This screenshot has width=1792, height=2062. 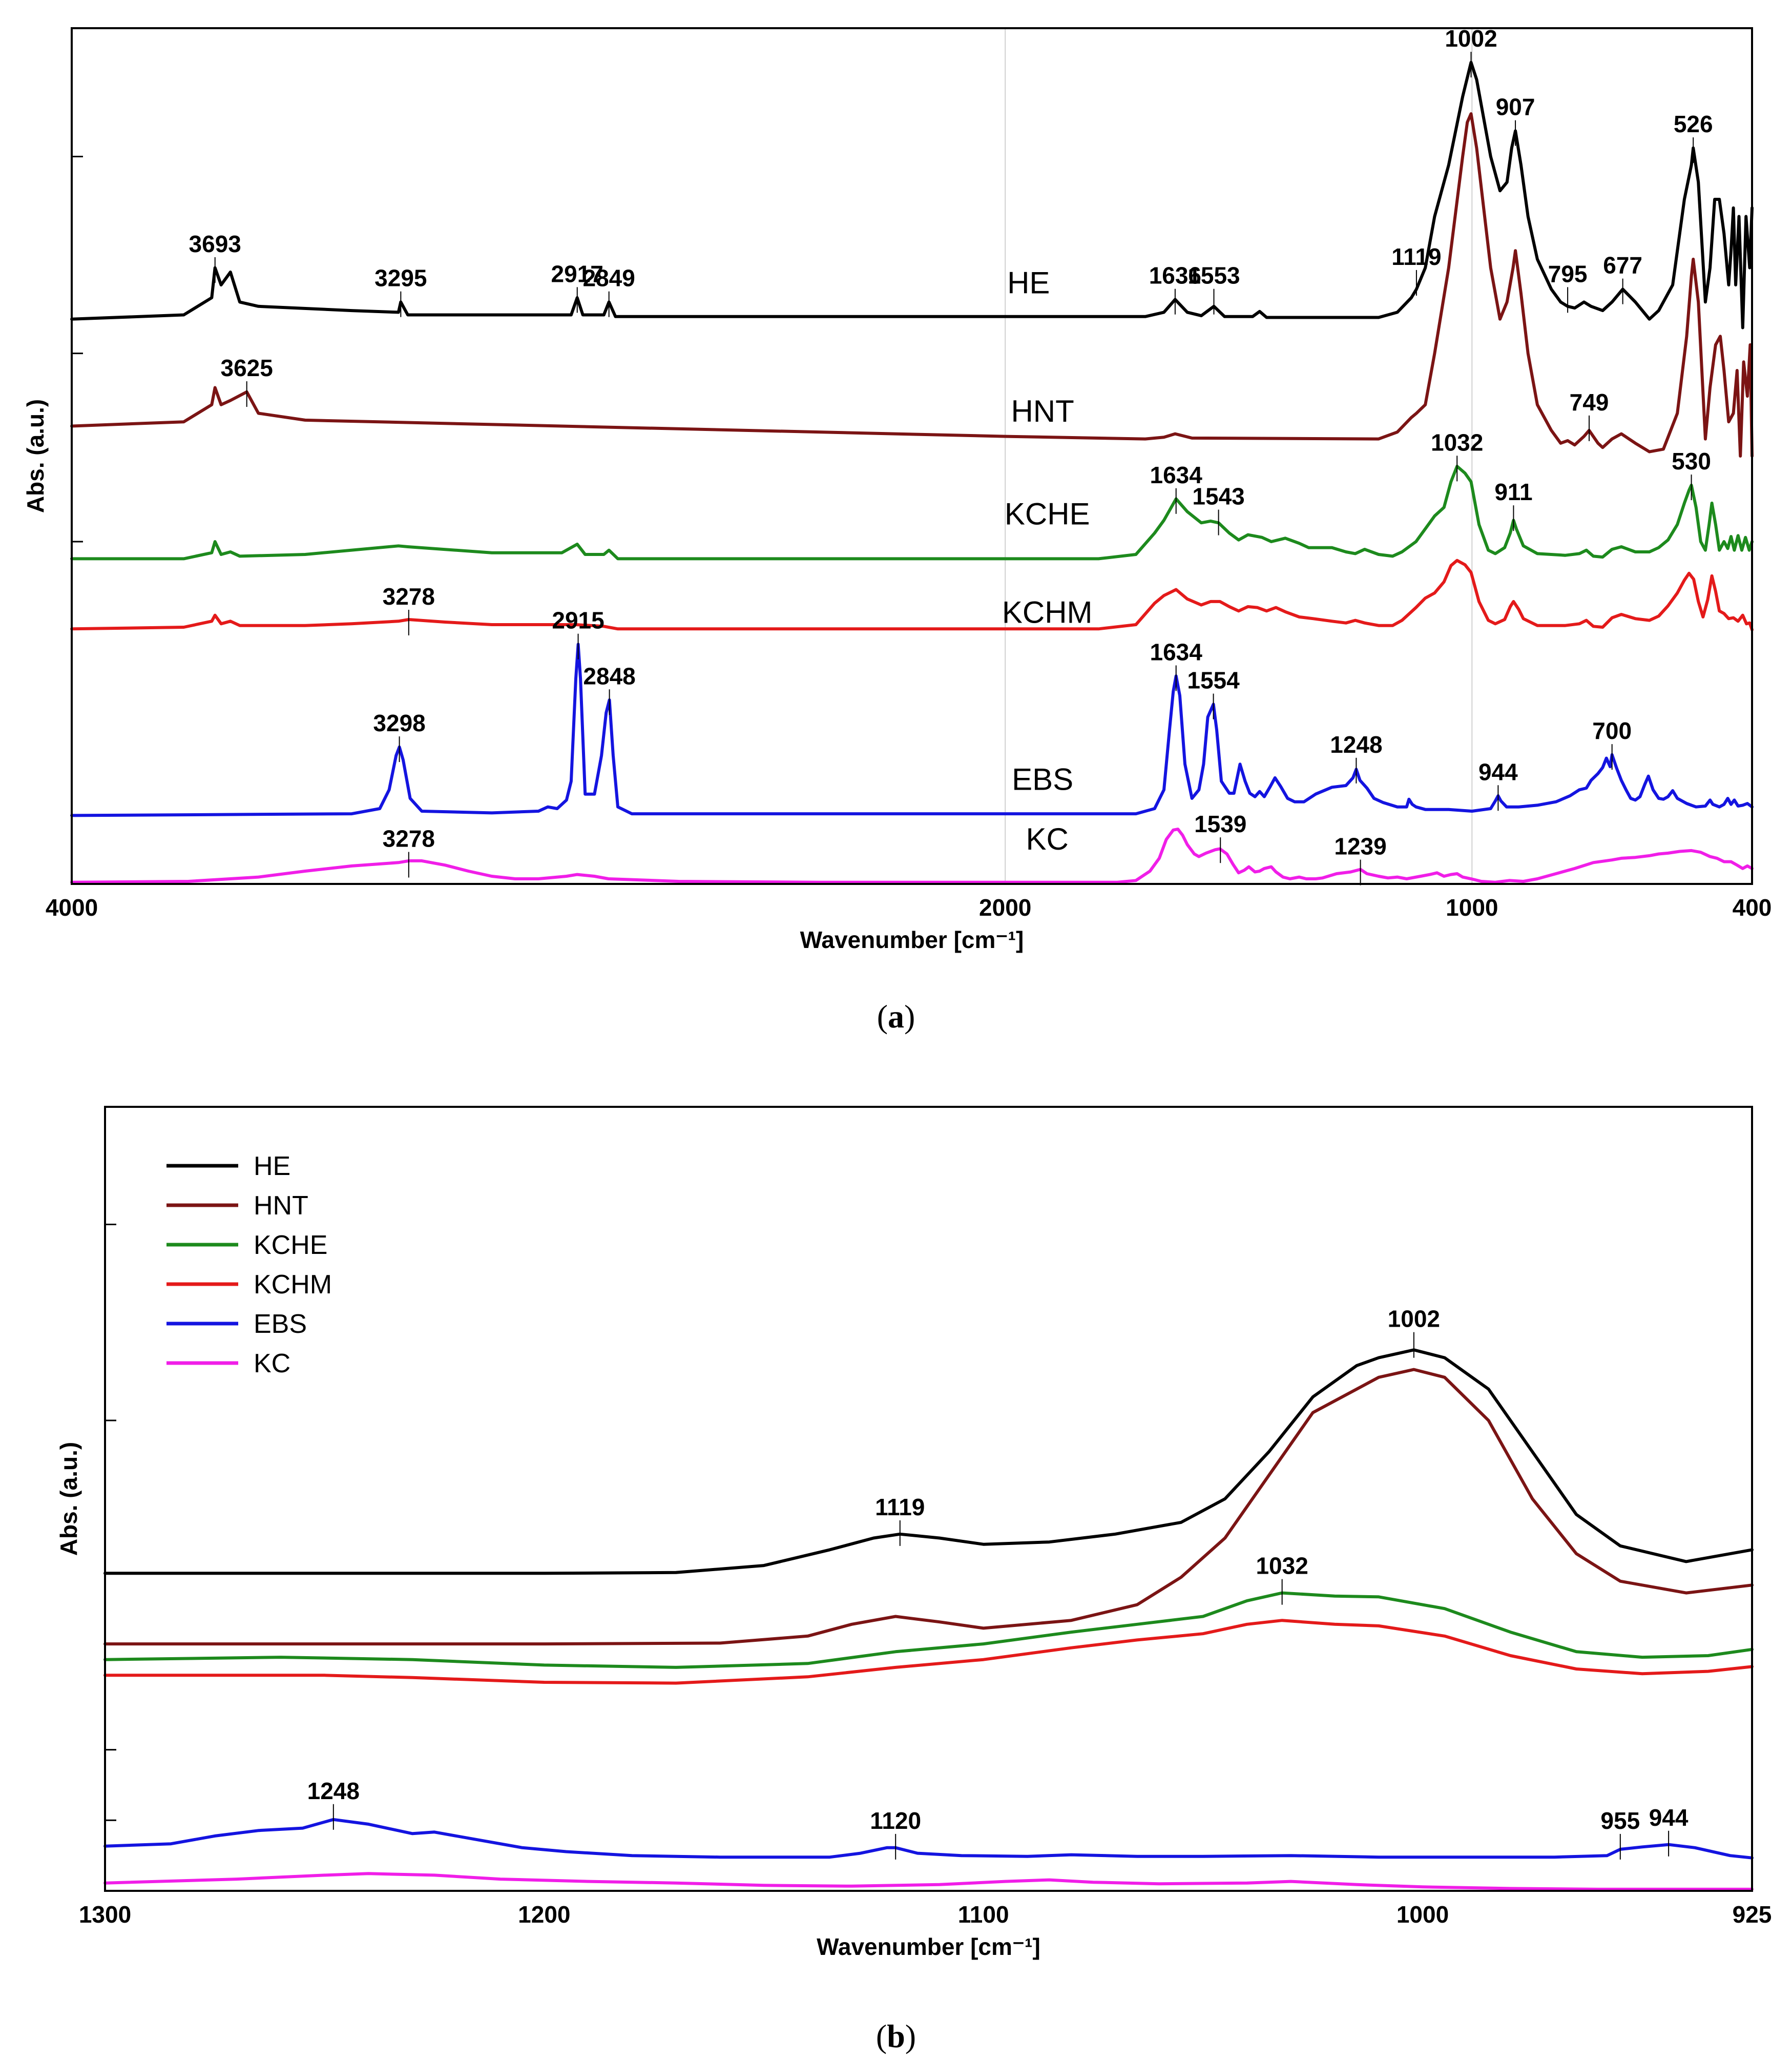 What do you see at coordinates (1042, 779) in the screenshot?
I see `series-label-ebs: EBS` at bounding box center [1042, 779].